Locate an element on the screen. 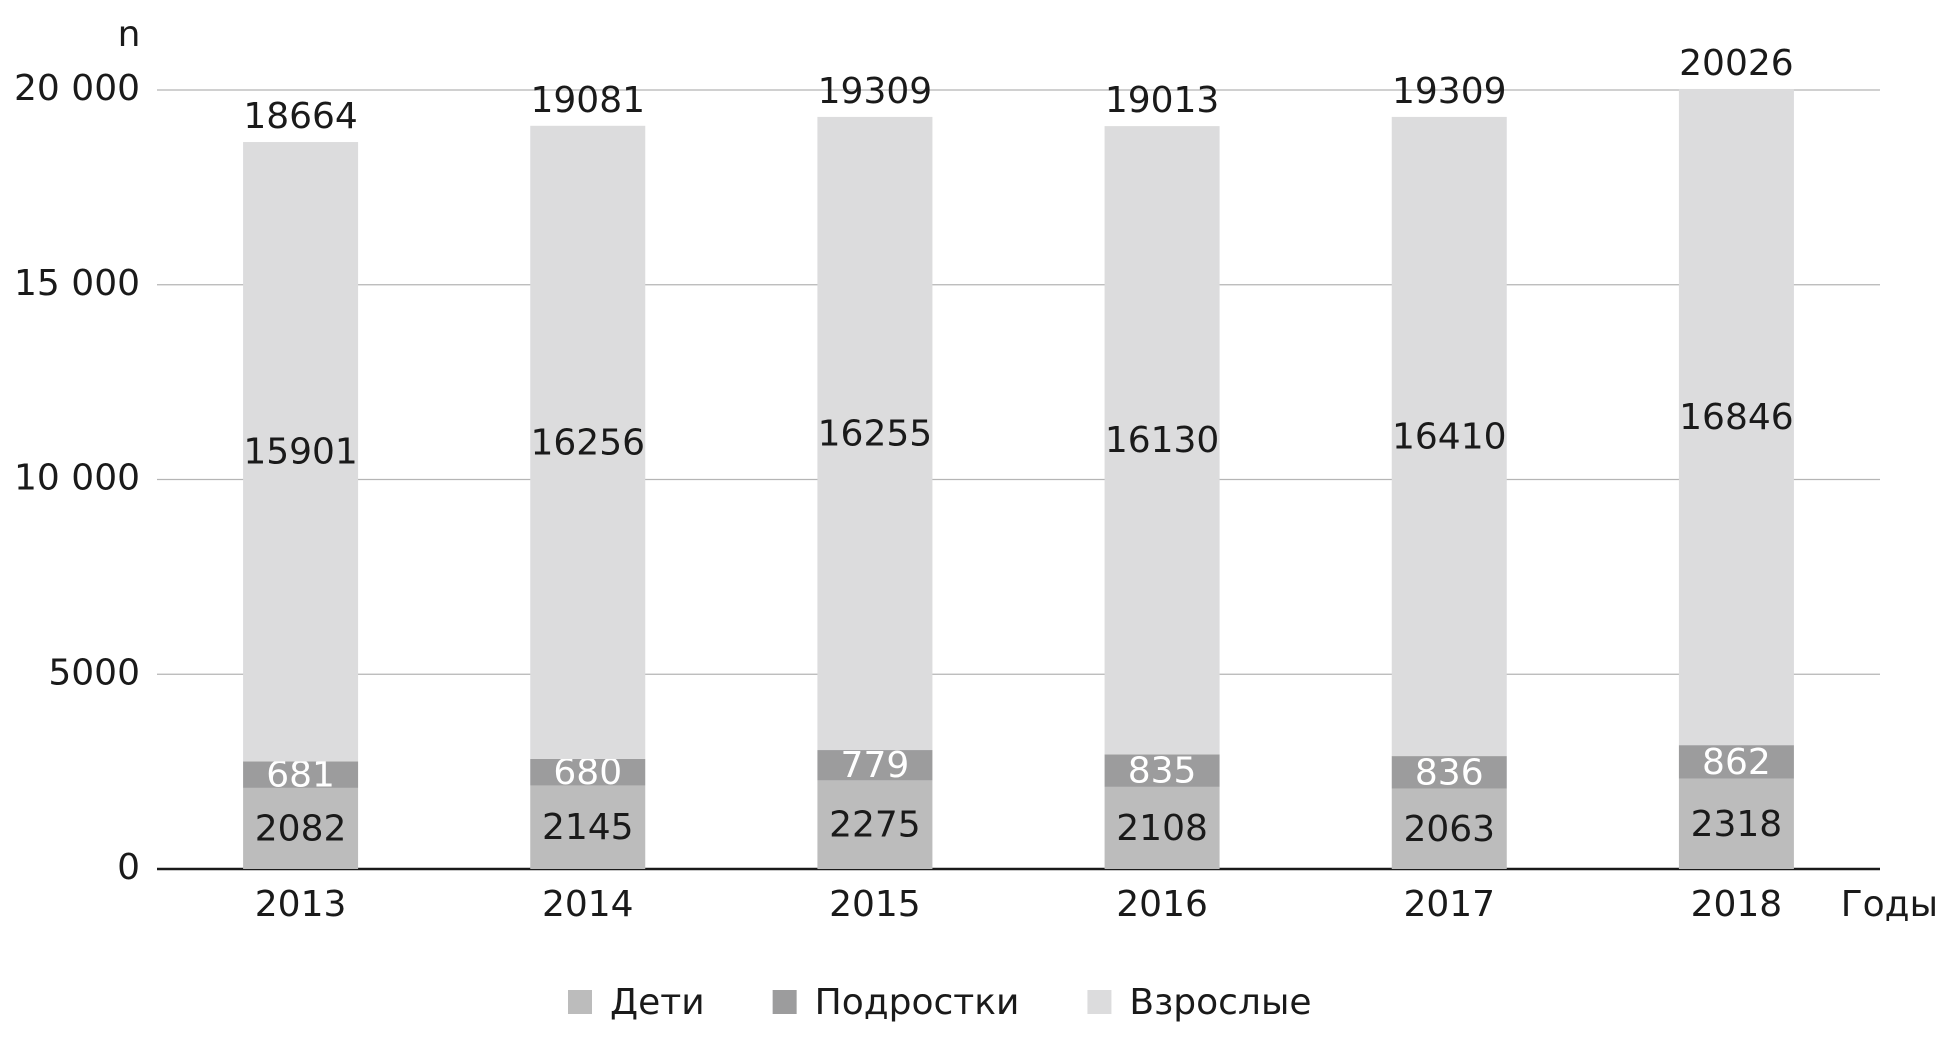 This screenshot has width=1943, height=1044. total-label: 19081 is located at coordinates (587, 100).